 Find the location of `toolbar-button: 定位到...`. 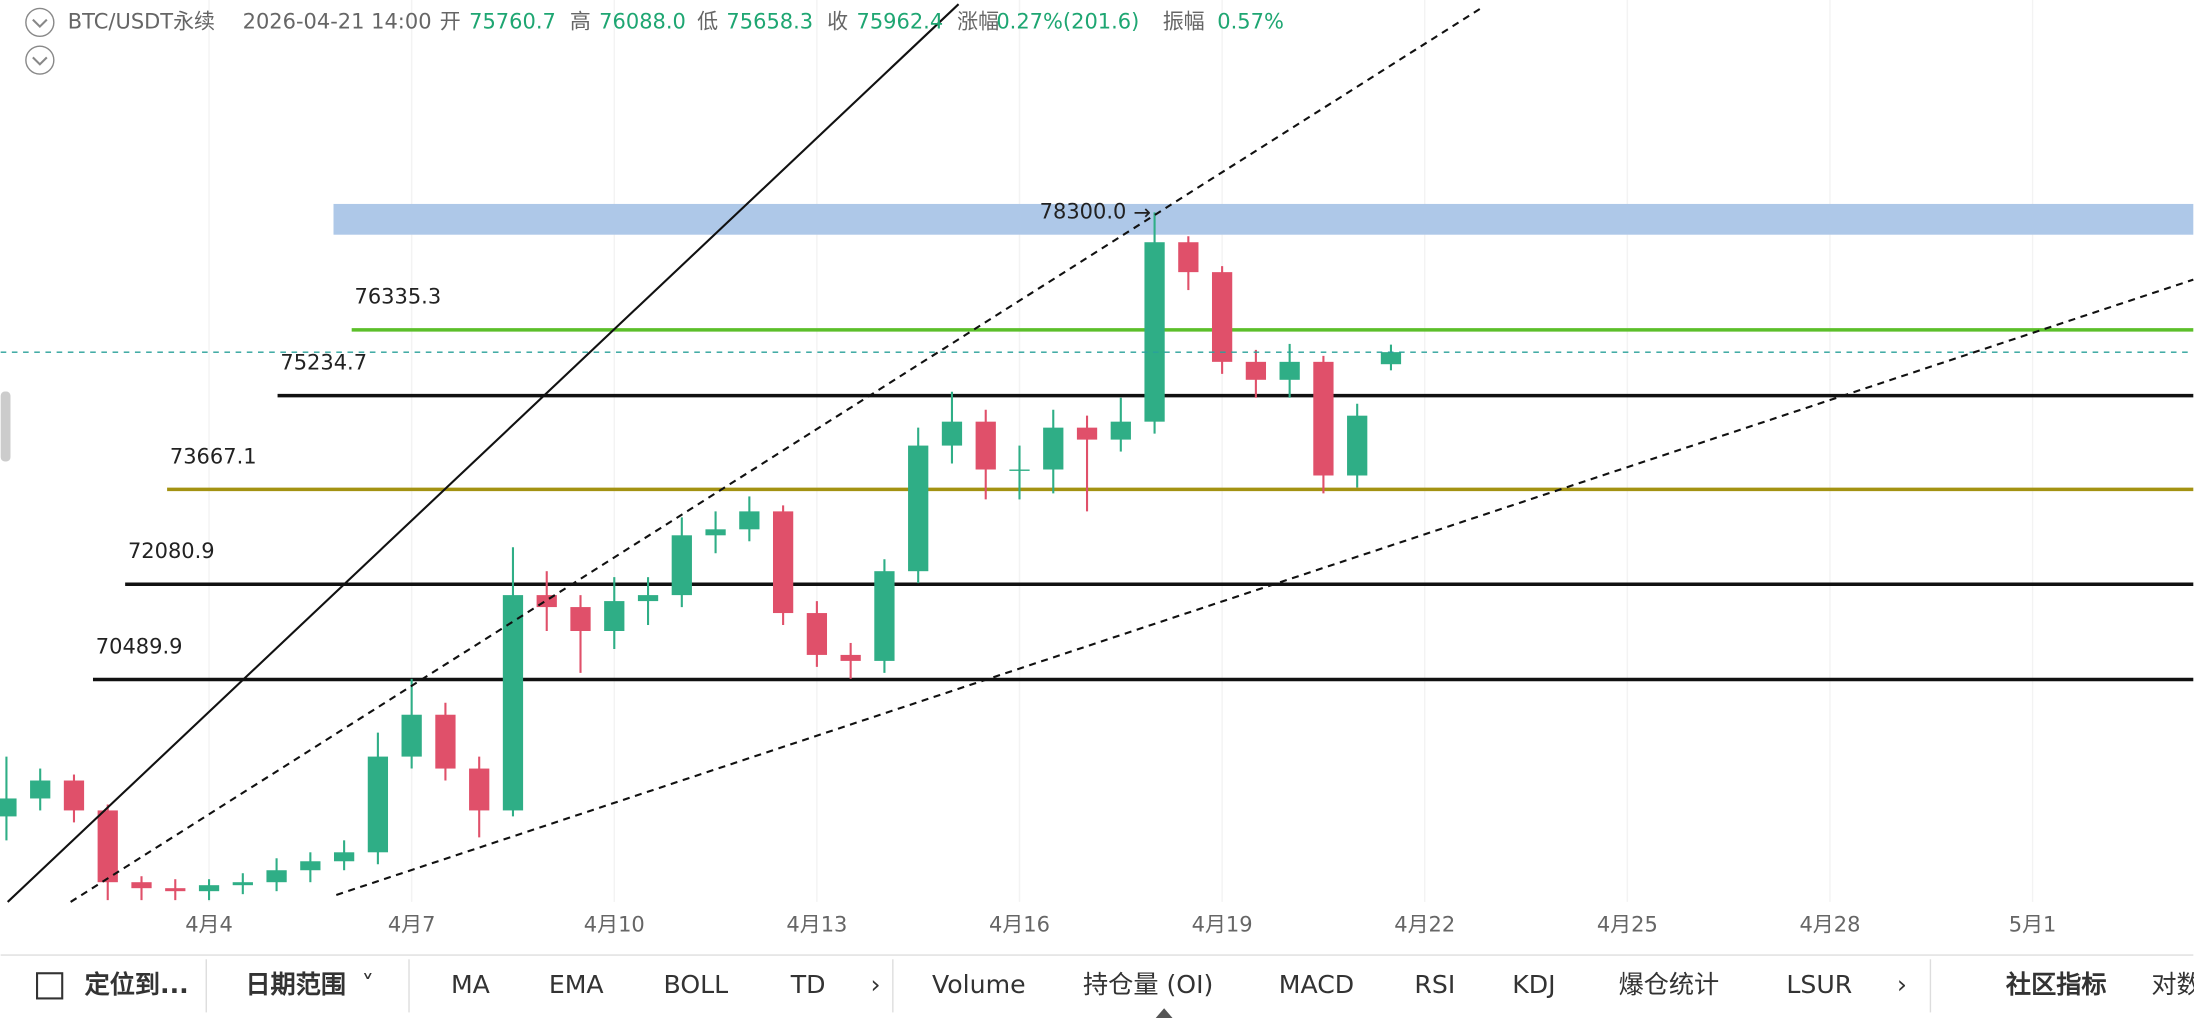

toolbar-button: 定位到... is located at coordinates (137, 984).